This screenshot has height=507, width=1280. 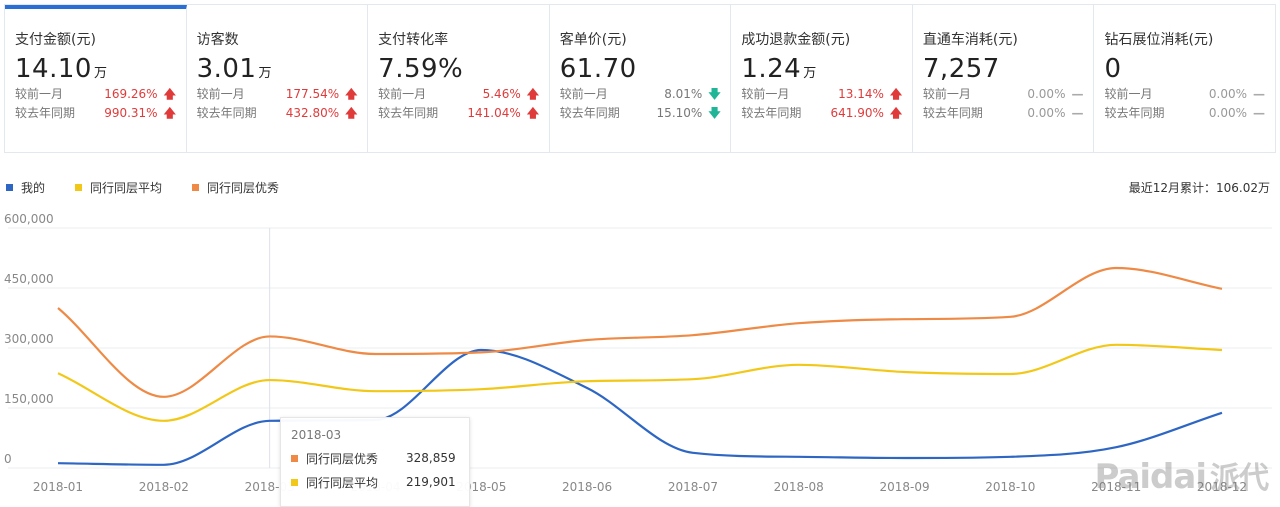 I want to click on chart-legend: 我的 同行同层平均 同行同层优秀, so click(x=157, y=187).